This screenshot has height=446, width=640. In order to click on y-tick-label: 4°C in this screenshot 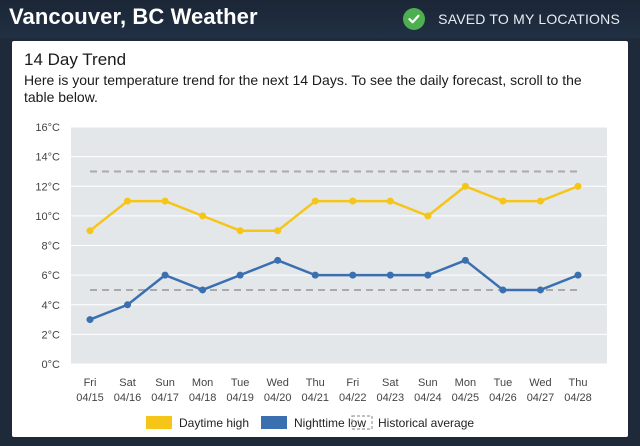, I will do `click(51, 306)`.